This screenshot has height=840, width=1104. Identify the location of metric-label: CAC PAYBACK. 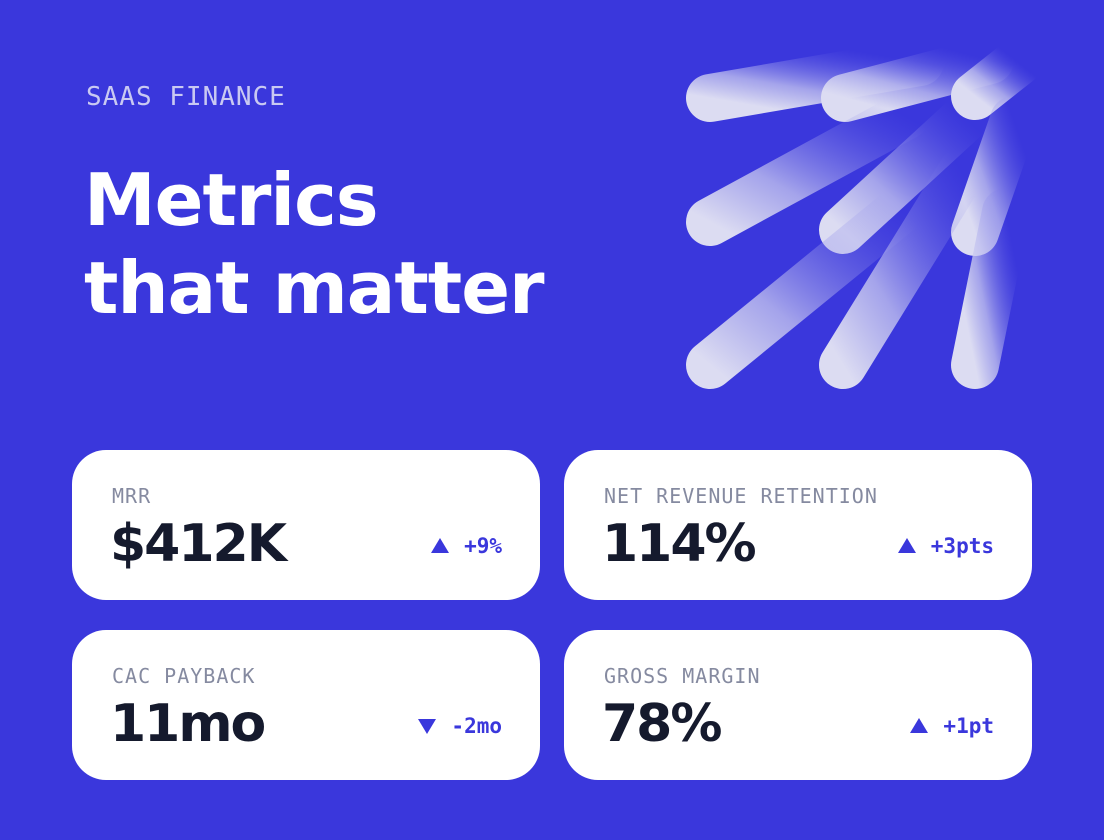
(184, 676).